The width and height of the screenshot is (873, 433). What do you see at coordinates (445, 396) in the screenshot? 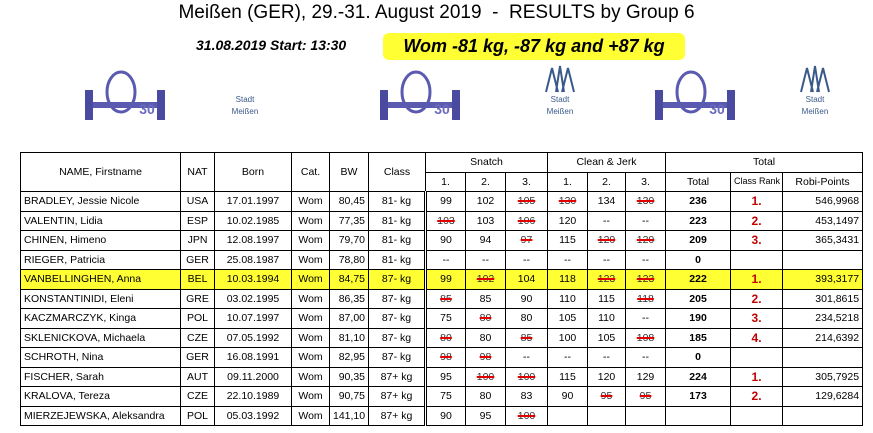
I see `cell: 75` at bounding box center [445, 396].